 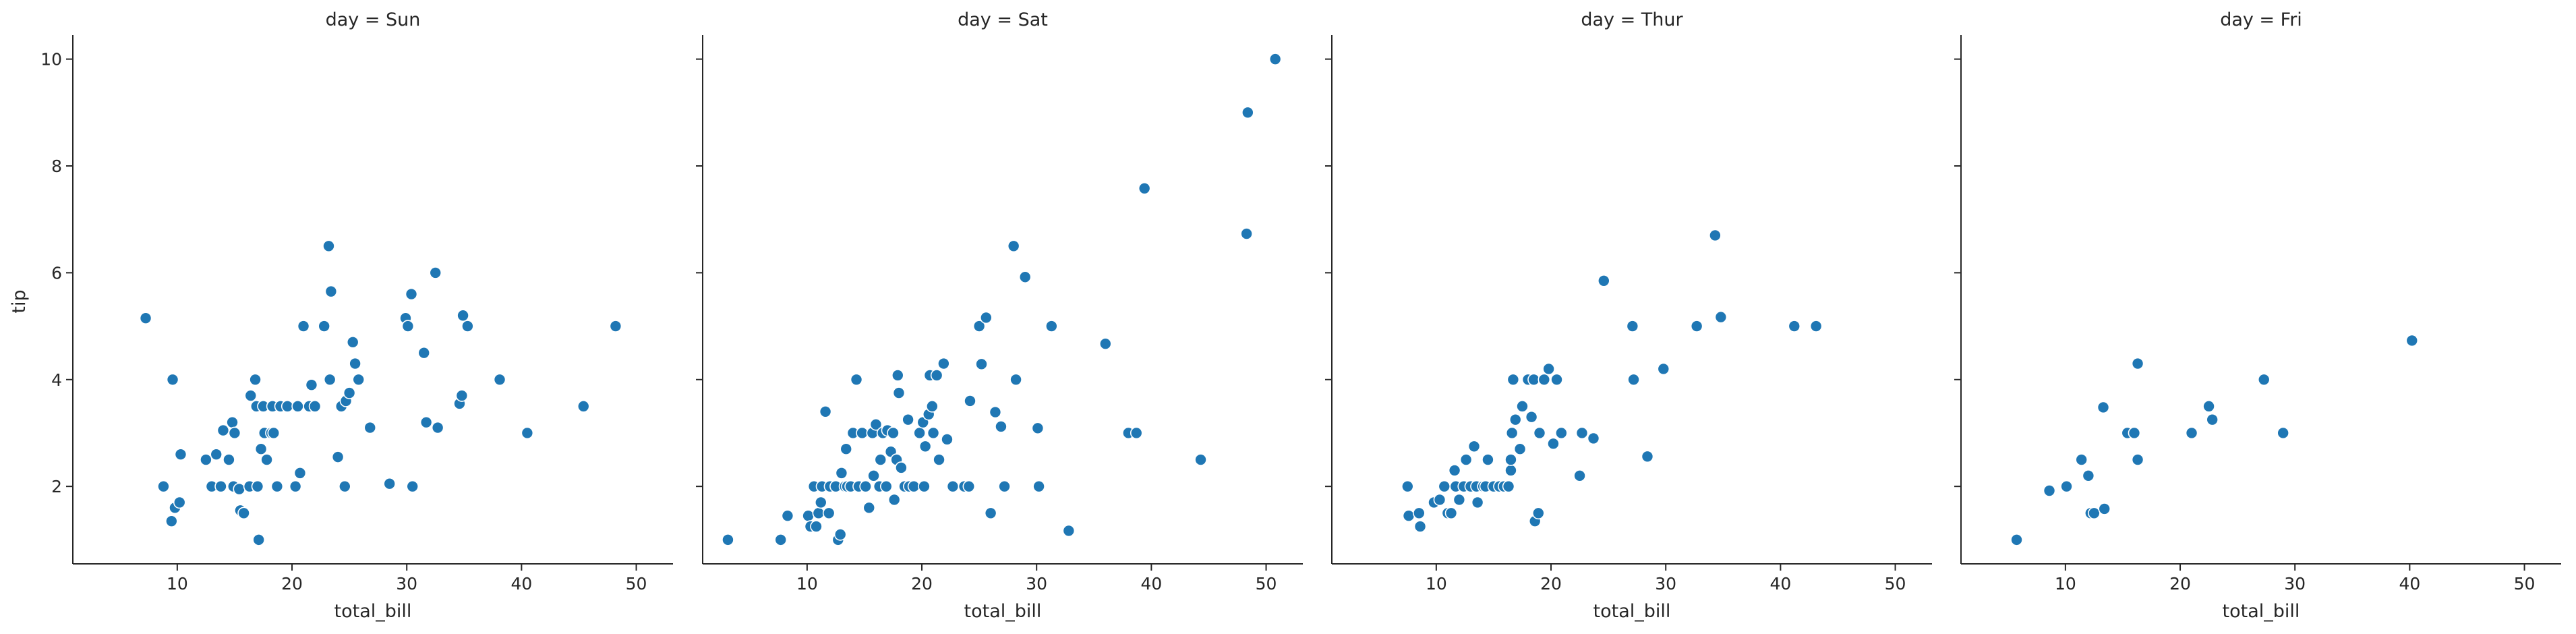 What do you see at coordinates (19, 301) in the screenshot?
I see `y-axis-label: tip` at bounding box center [19, 301].